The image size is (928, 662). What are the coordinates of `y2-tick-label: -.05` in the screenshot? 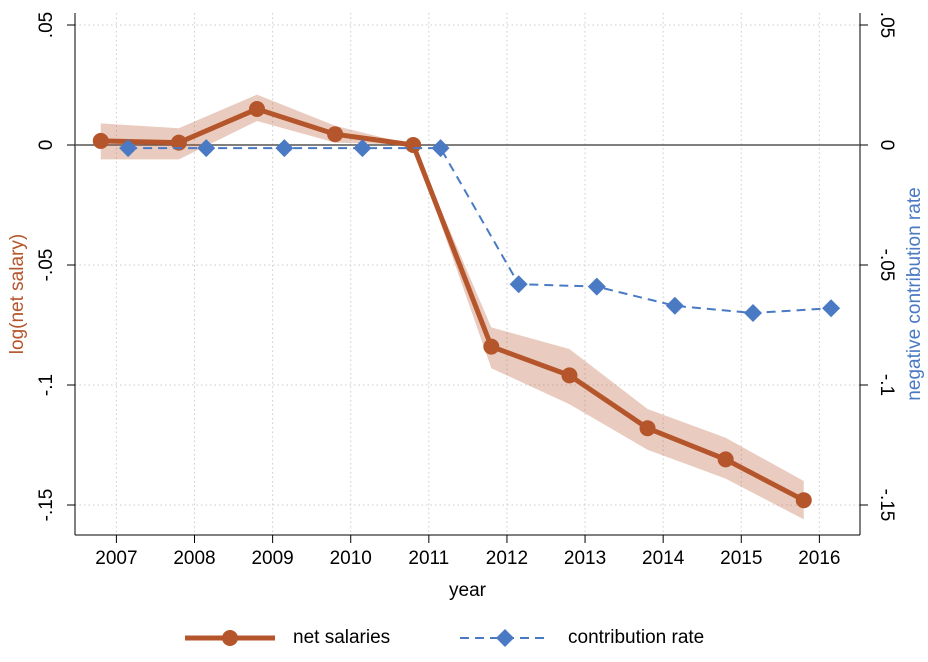 It's located at (886, 265).